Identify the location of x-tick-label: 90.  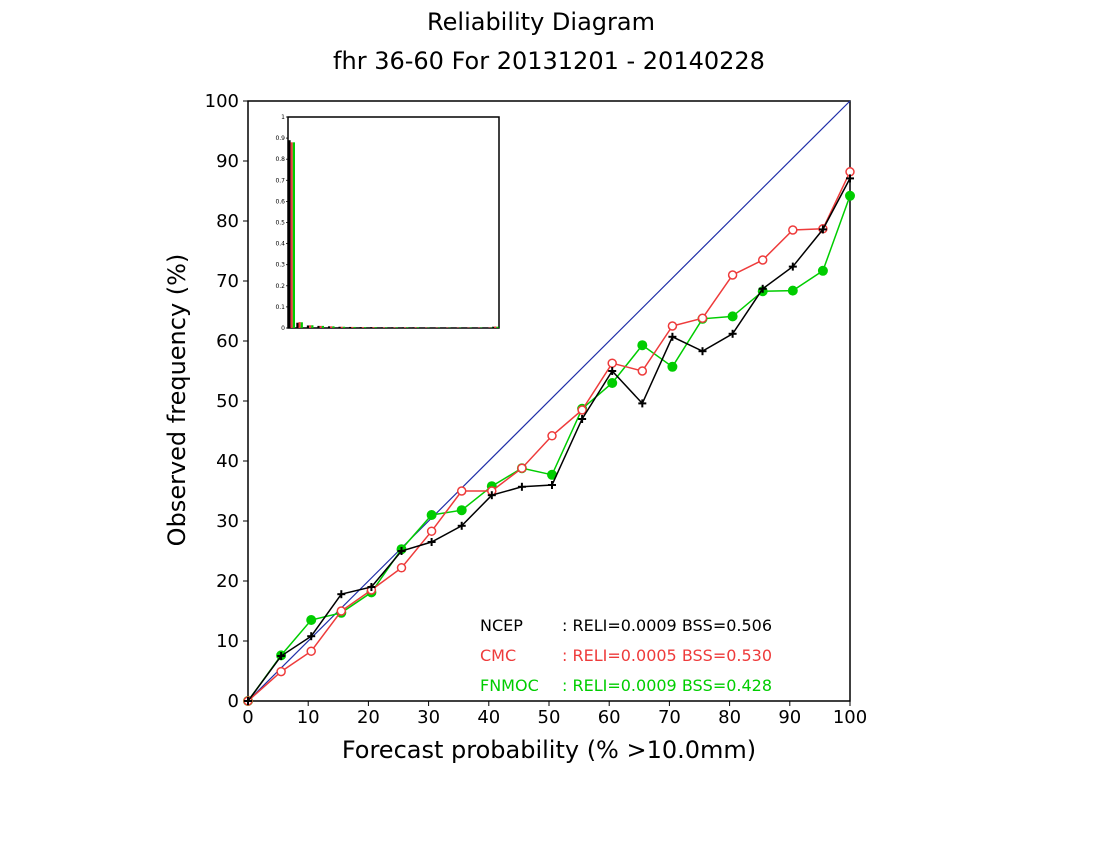
(789, 717).